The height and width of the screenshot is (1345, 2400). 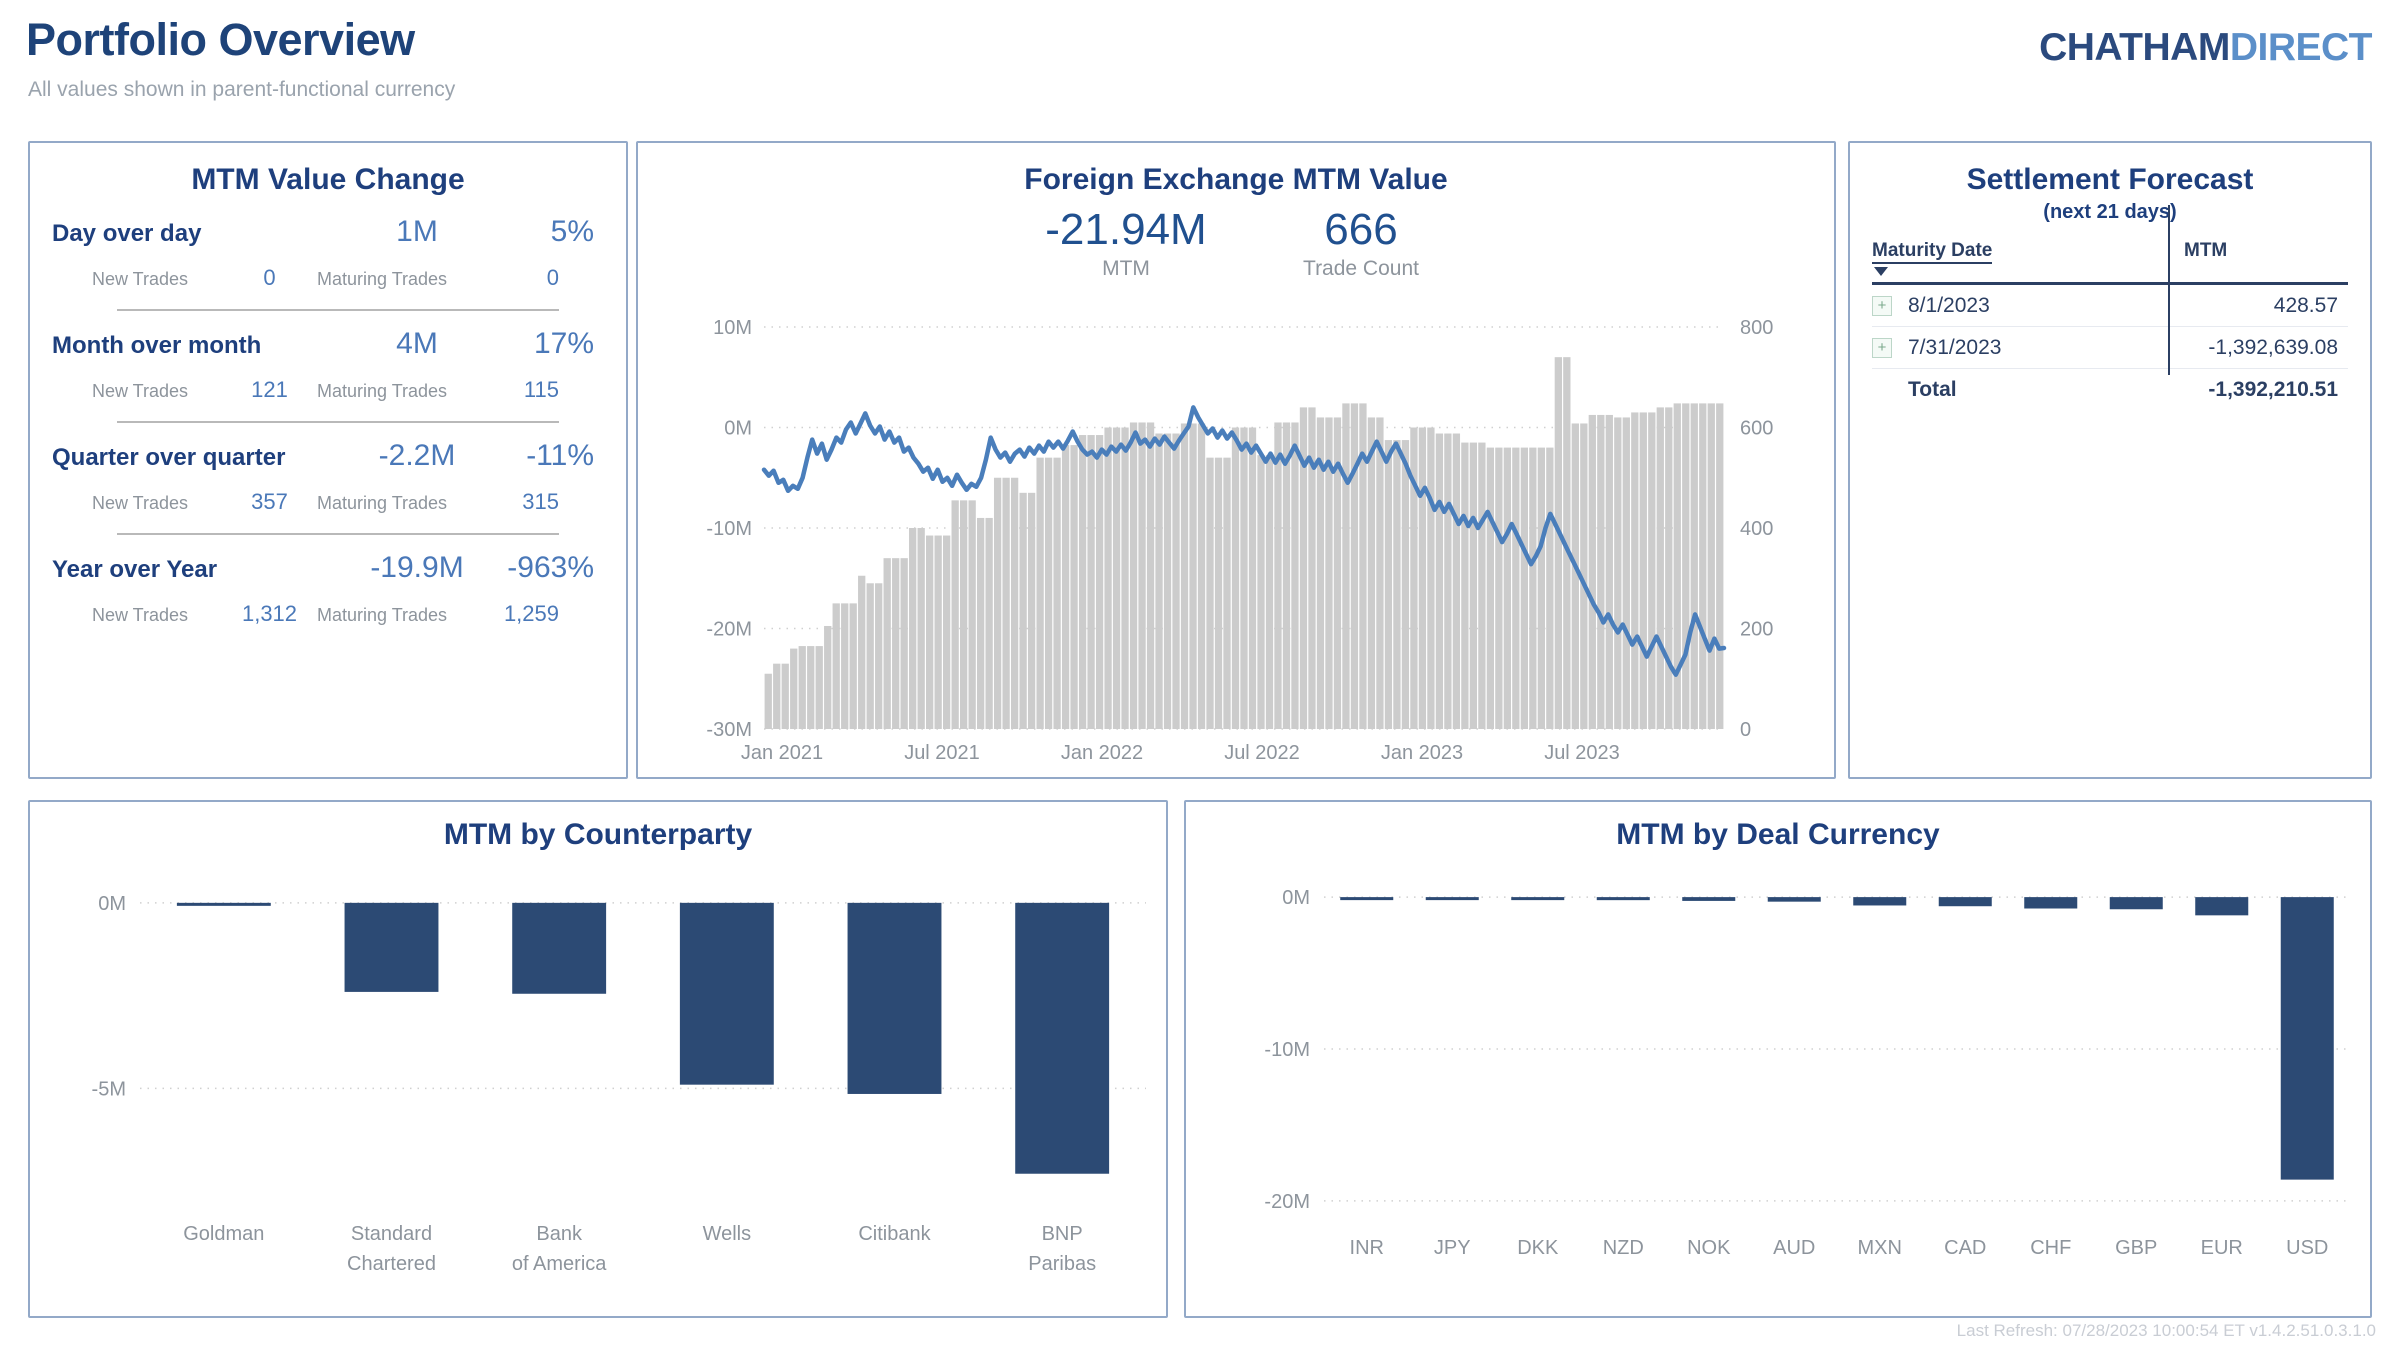 What do you see at coordinates (1367, 1248) in the screenshot?
I see `svg-text: INR` at bounding box center [1367, 1248].